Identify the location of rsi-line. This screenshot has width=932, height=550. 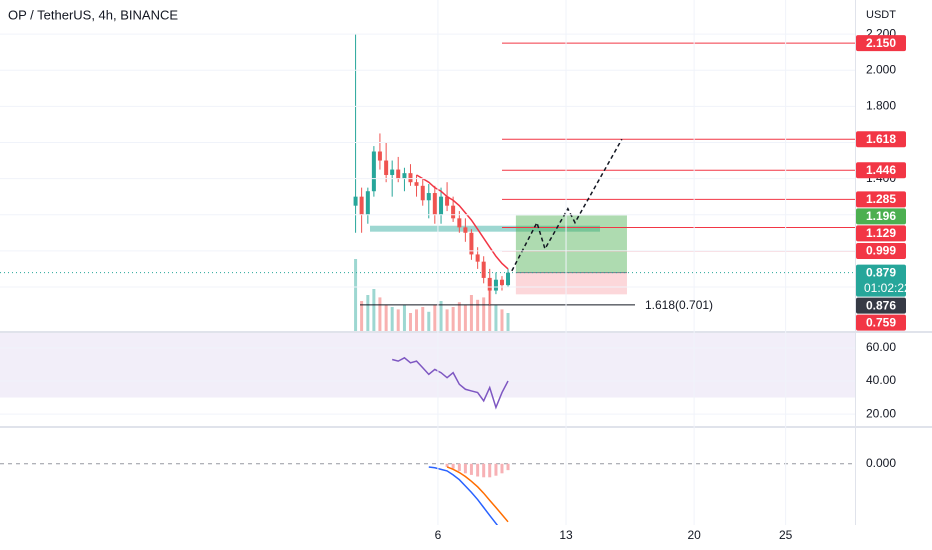
(450, 383).